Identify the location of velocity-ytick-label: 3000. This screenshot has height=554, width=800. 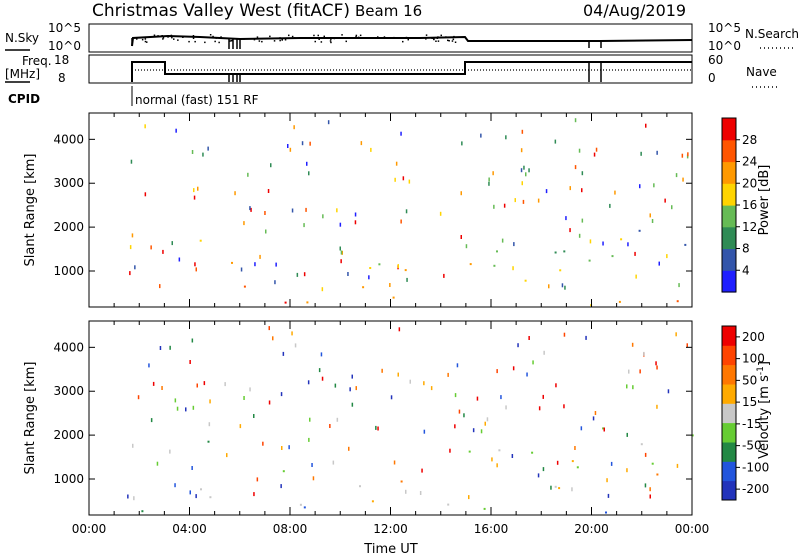
(68, 391).